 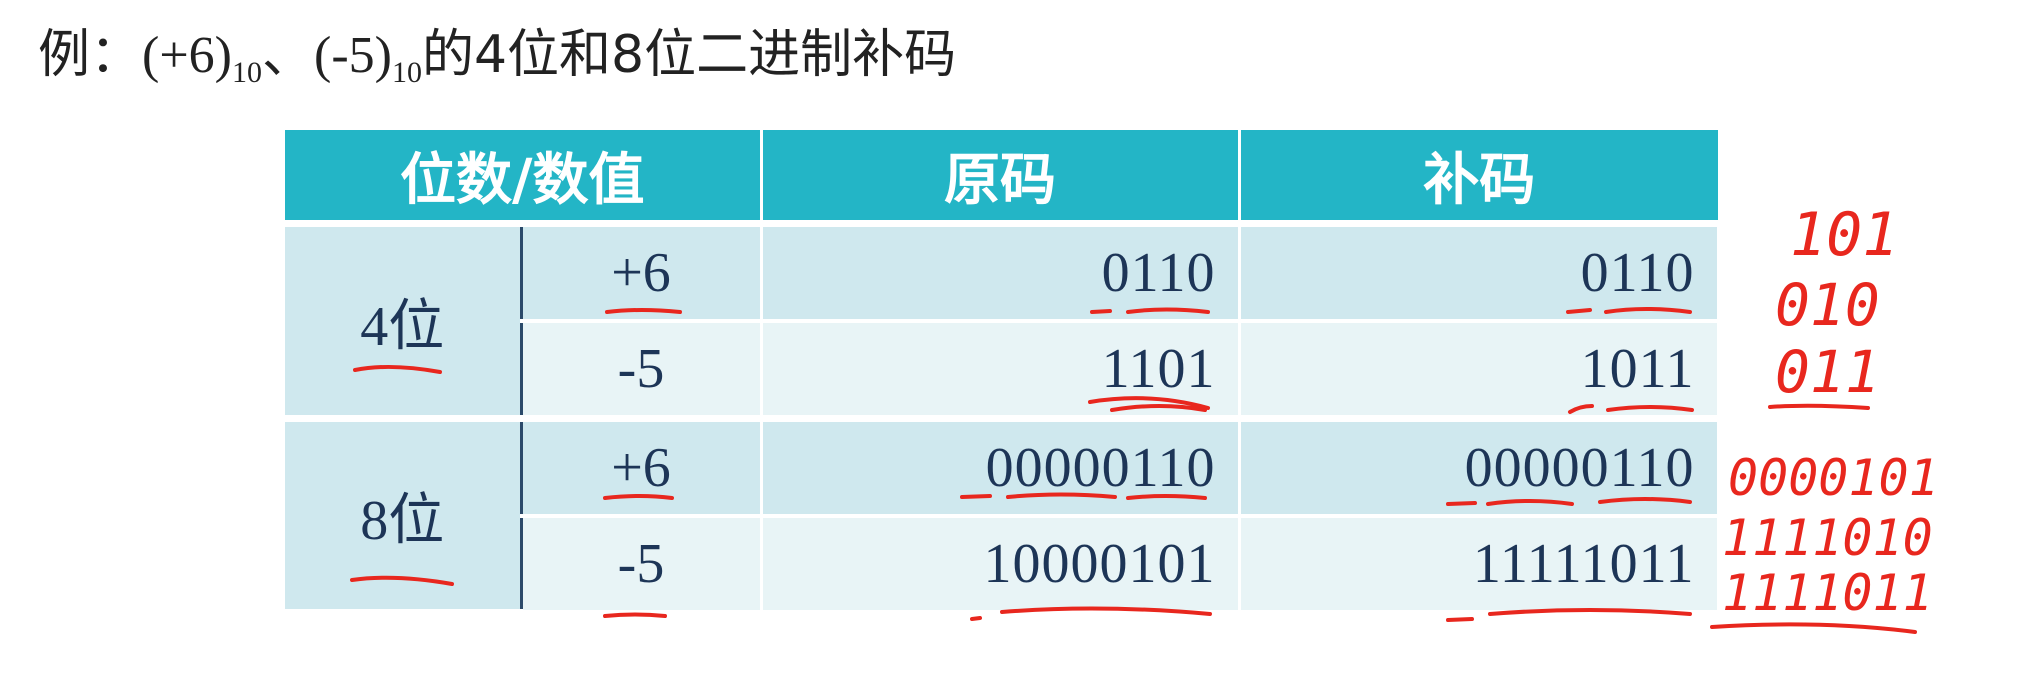 I want to click on header-original-code: 原码, so click(x=1001, y=178).